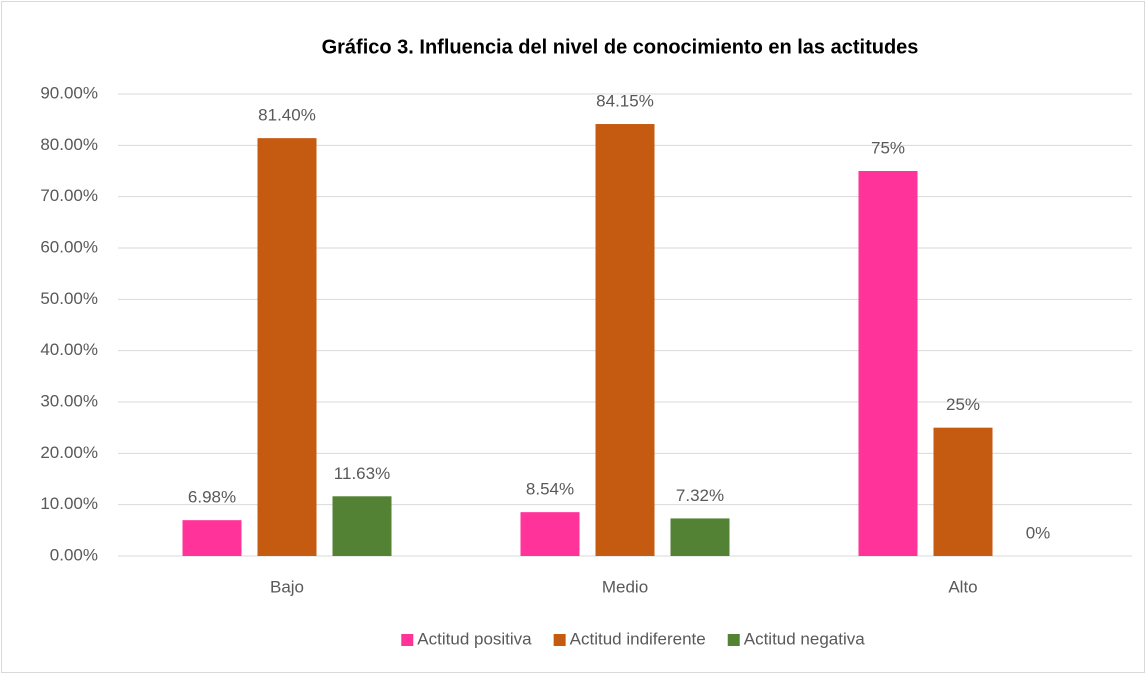 The width and height of the screenshot is (1147, 675). What do you see at coordinates (550, 489) in the screenshot?
I see `value-label: 8.54%` at bounding box center [550, 489].